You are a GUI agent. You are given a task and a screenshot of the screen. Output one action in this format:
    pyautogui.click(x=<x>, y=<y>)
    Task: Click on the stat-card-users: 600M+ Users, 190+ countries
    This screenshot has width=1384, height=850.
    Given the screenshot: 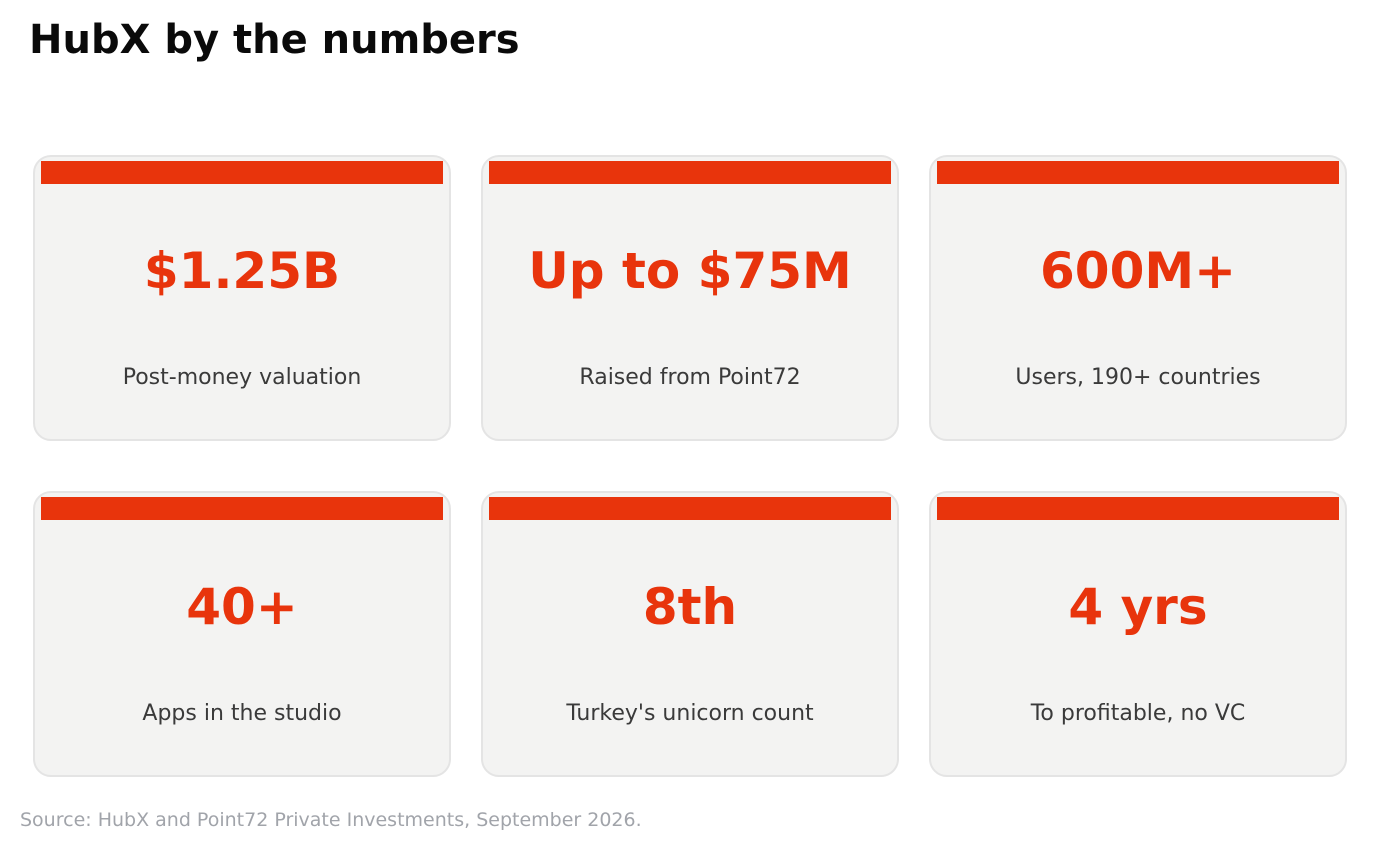 What is the action you would take?
    pyautogui.click(x=1138, y=298)
    